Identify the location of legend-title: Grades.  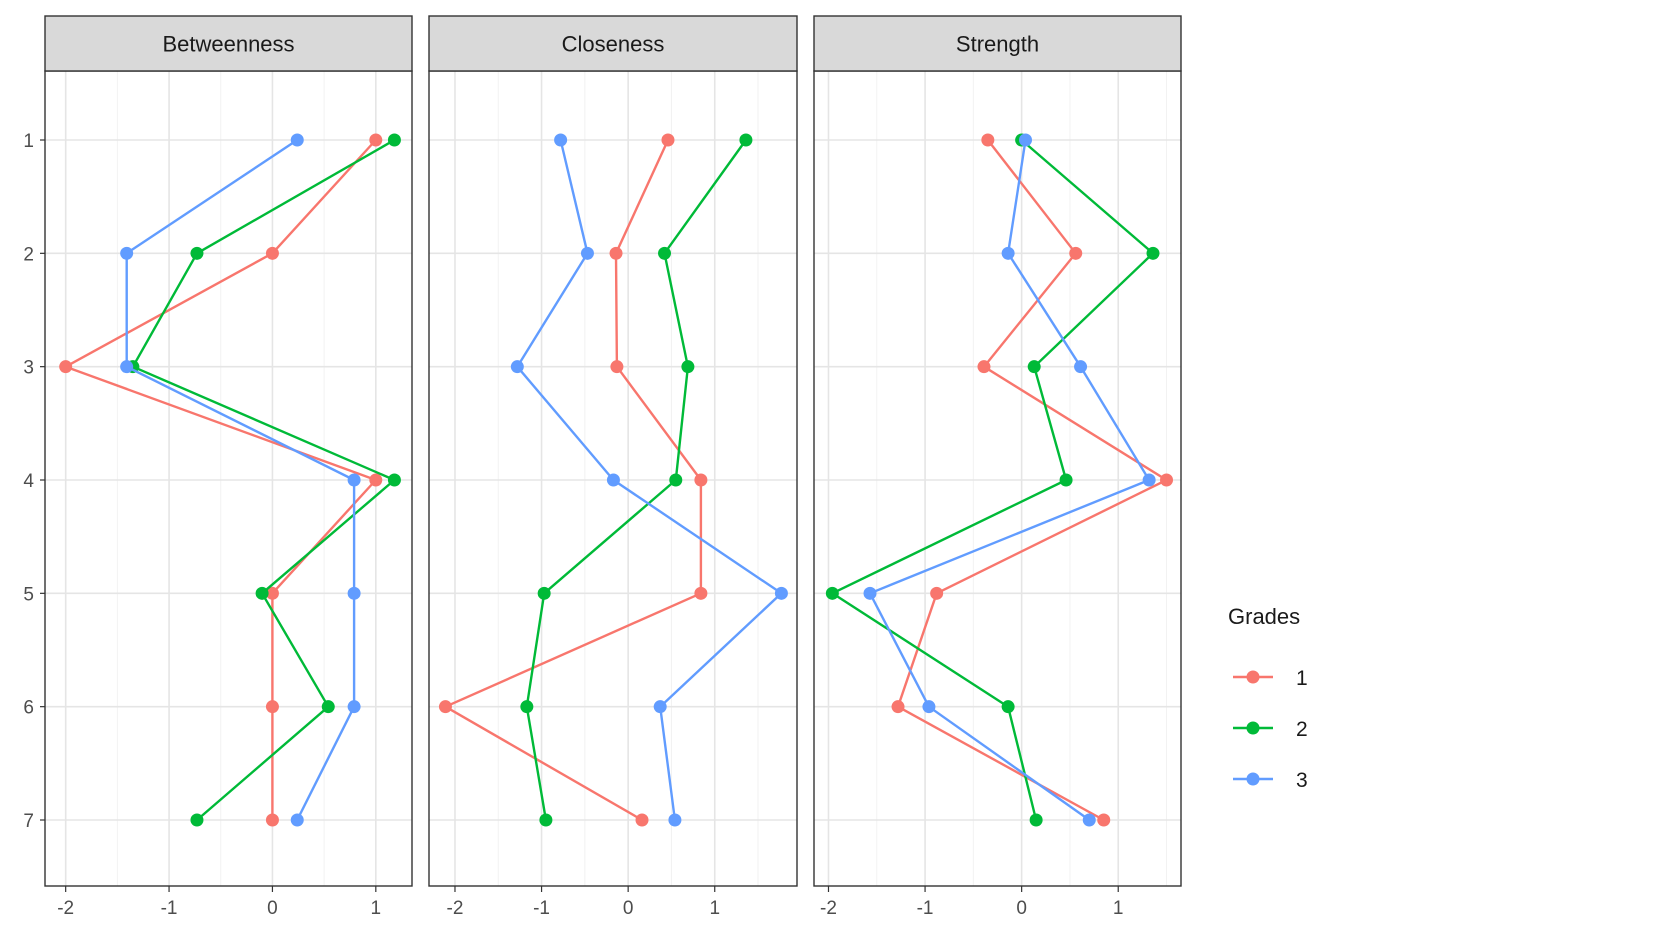
(1264, 616).